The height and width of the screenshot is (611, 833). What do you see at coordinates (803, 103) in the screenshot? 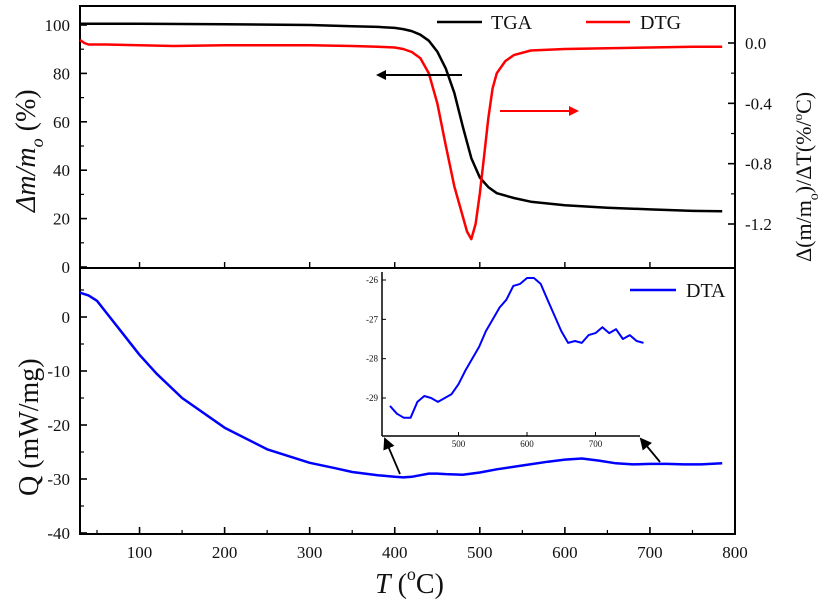
I see `y2-title-part3: C)` at bounding box center [803, 103].